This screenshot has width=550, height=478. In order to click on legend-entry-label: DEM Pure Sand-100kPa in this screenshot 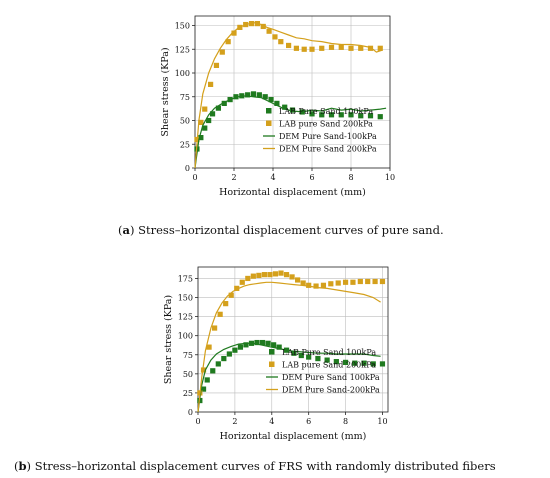, I will do `click(328, 136)`.